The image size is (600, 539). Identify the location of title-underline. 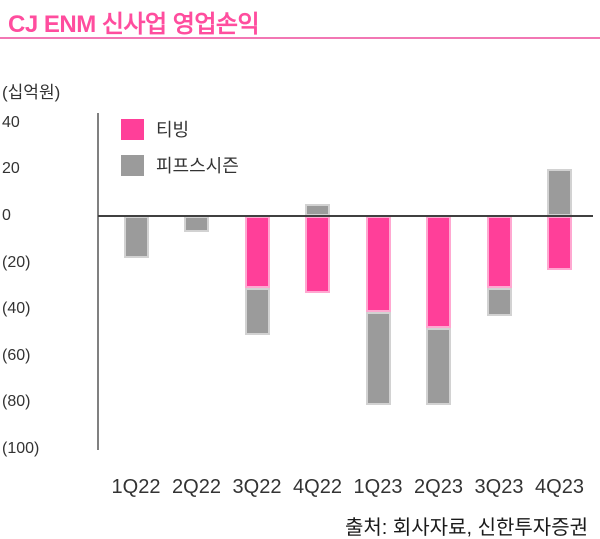
(300, 38).